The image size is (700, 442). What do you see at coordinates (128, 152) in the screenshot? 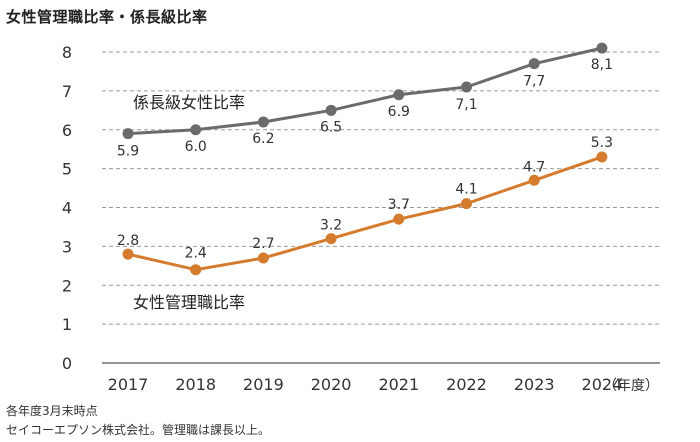
I see `data-label-s0-2017: 5.9` at bounding box center [128, 152].